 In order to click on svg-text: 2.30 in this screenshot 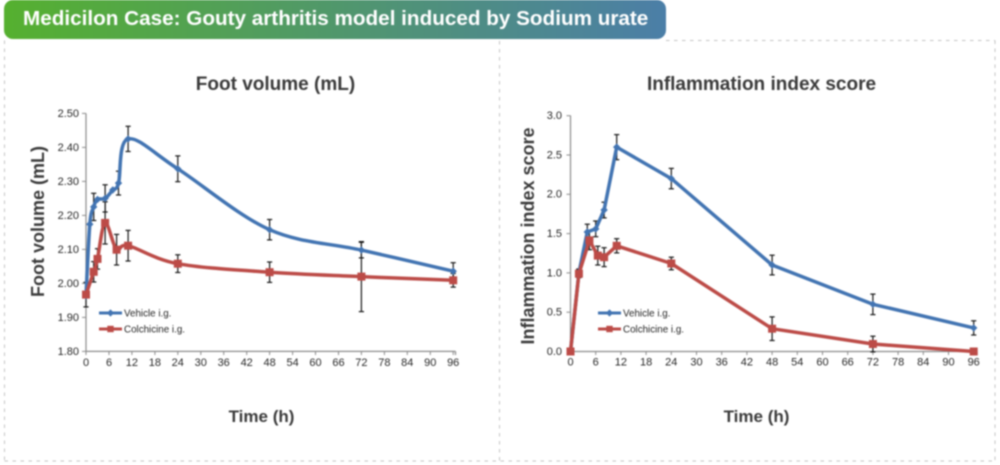, I will do `click(68, 182)`.